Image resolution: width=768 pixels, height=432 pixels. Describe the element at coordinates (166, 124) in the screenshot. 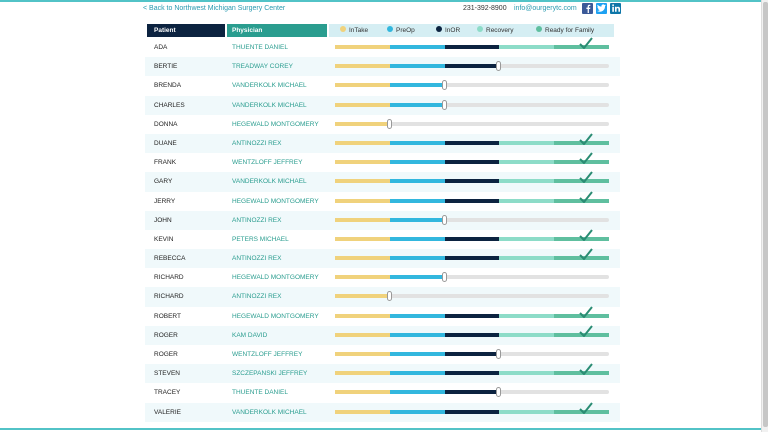

I see `patient-name: DONNA` at that location.